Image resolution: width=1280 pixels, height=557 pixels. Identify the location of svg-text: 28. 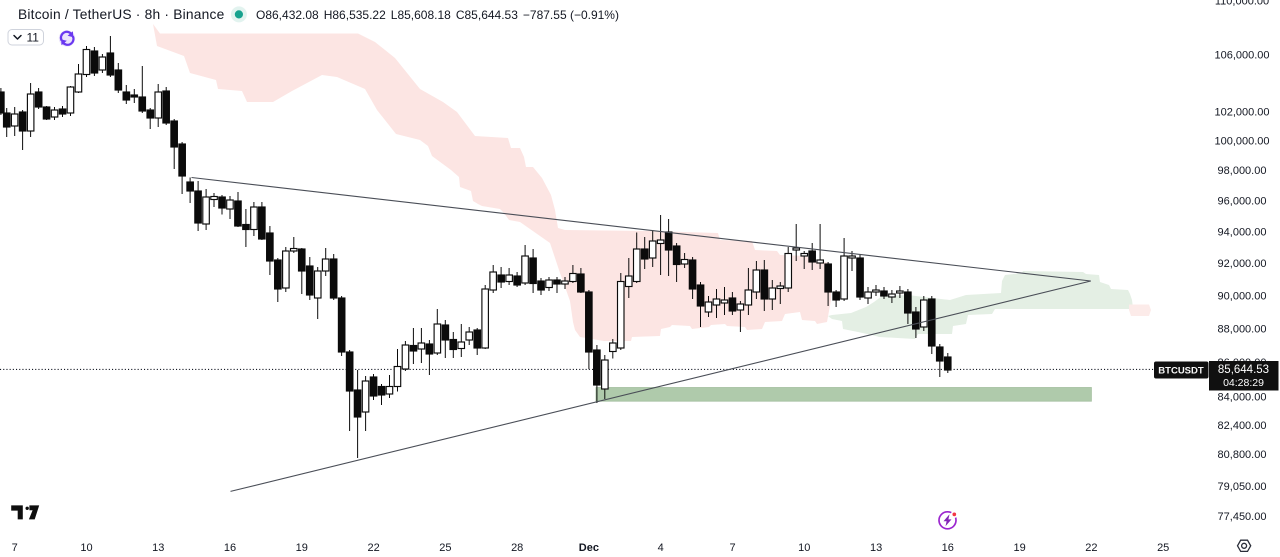
(517, 548).